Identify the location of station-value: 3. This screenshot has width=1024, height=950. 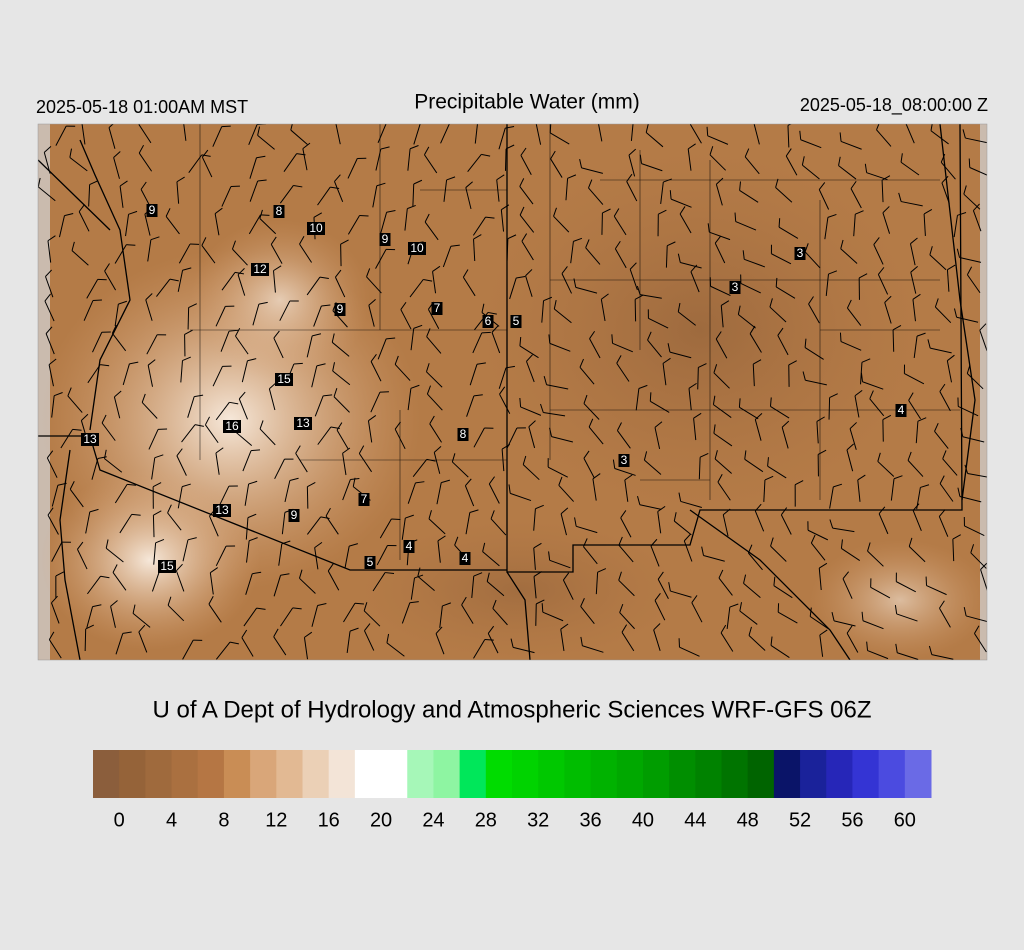
(624, 460).